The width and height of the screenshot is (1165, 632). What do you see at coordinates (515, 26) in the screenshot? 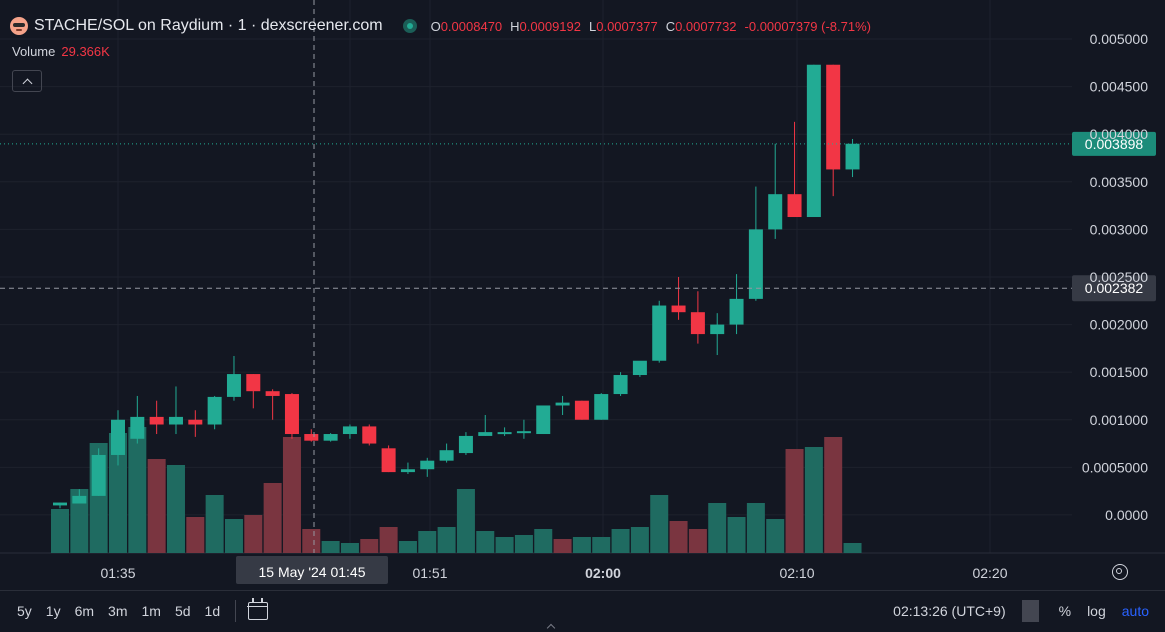
I see `ohlc-high-label: H` at bounding box center [515, 26].